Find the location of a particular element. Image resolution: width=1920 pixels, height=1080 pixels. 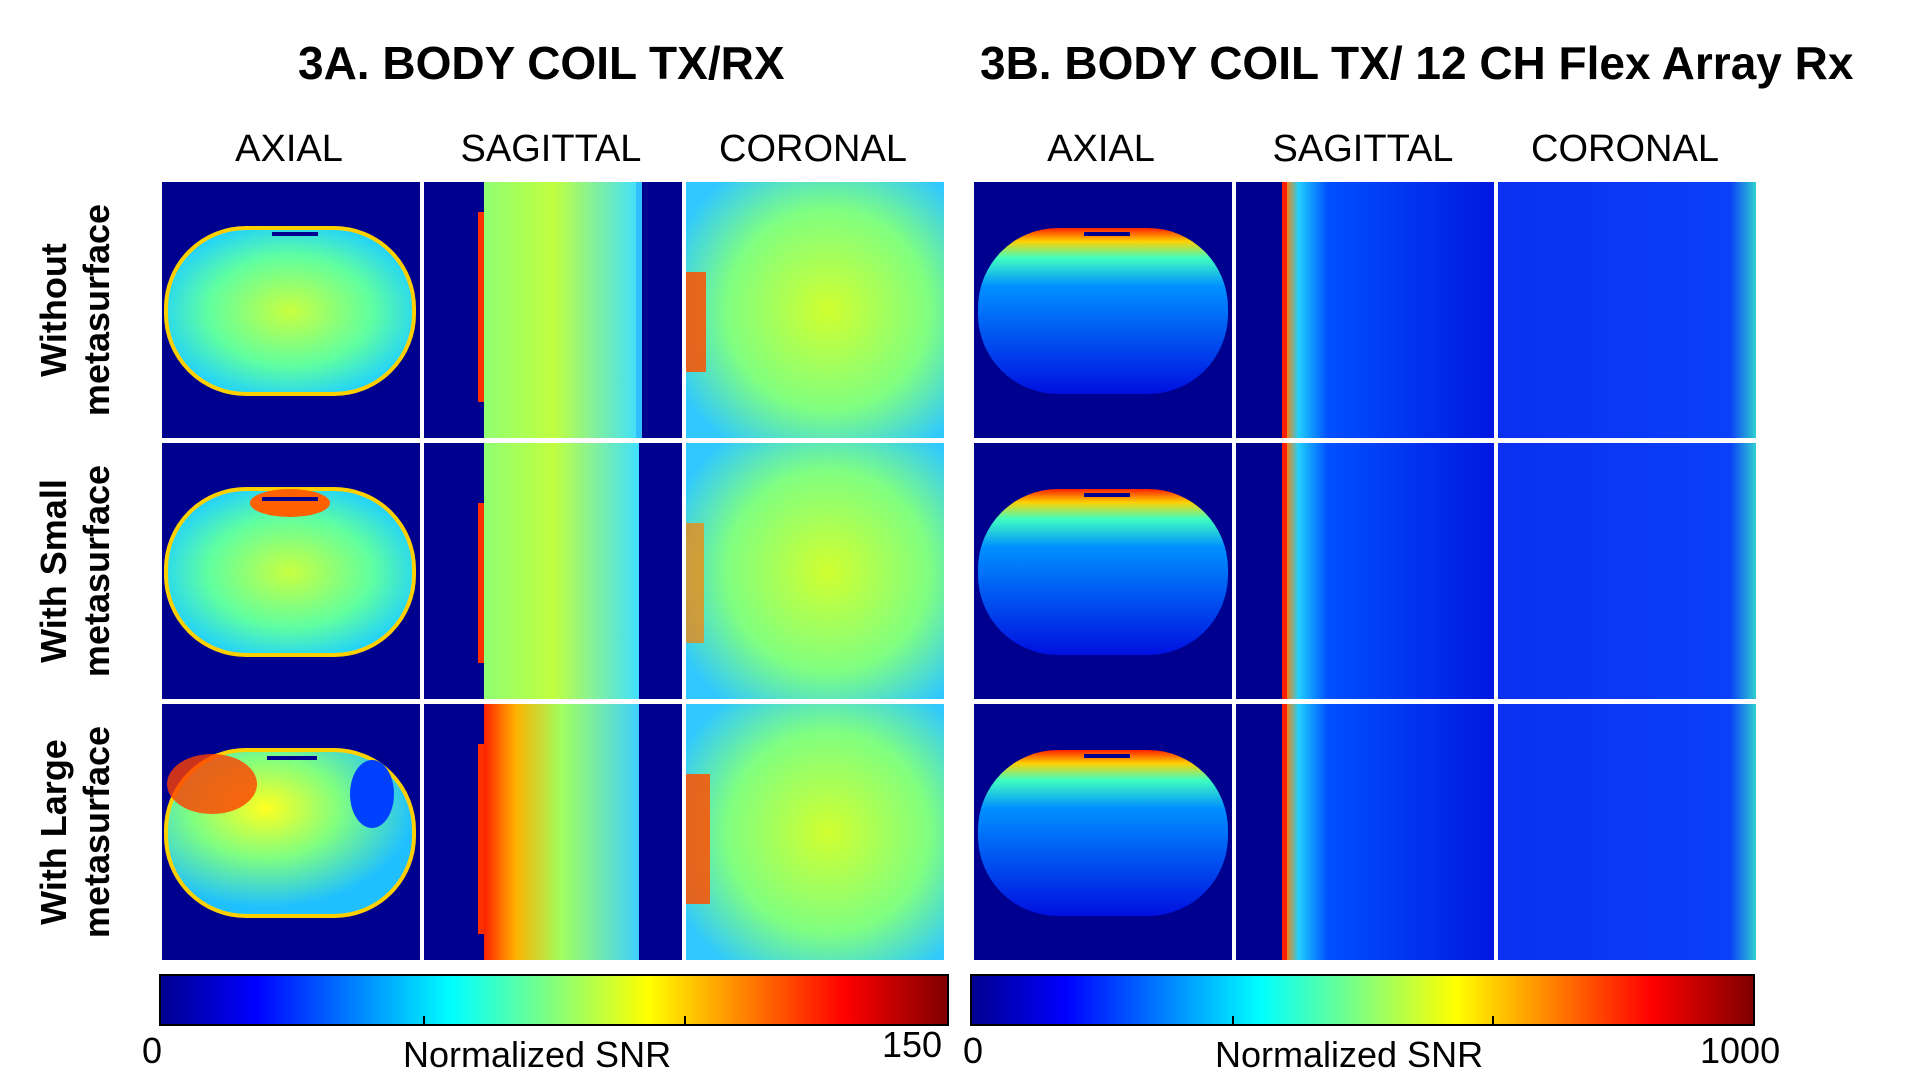

colorbar-b-min: 0 is located at coordinates (973, 1050).